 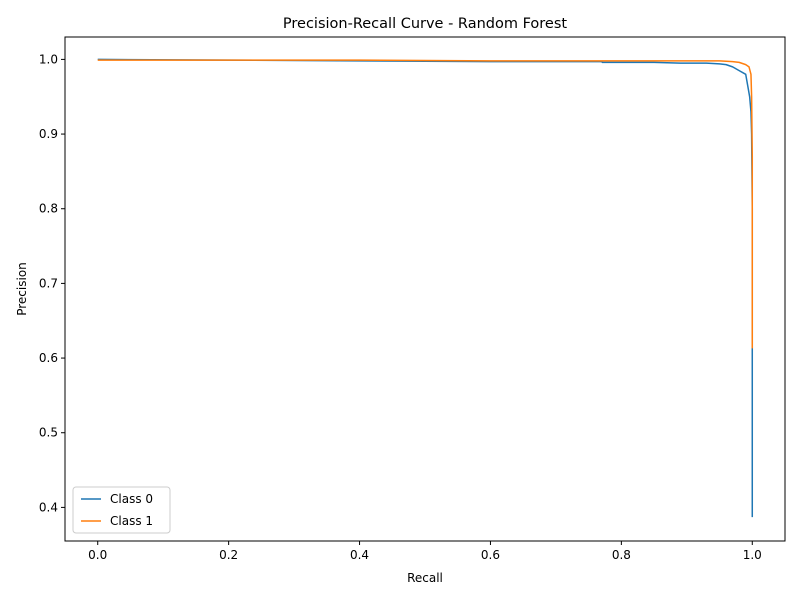 What do you see at coordinates (48, 59) in the screenshot?
I see `y-tick-label: 1.0` at bounding box center [48, 59].